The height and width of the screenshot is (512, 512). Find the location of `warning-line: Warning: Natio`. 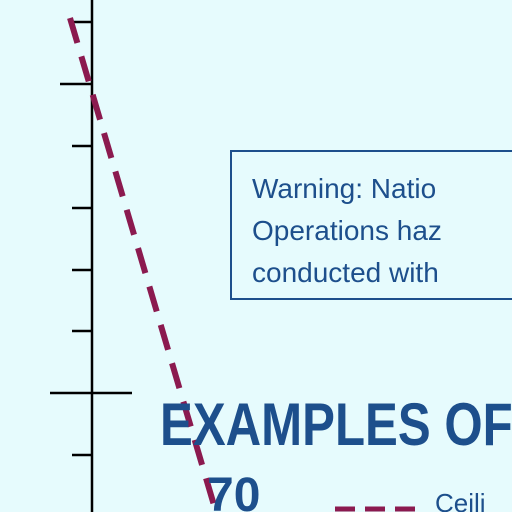

warning-line: Warning: Natio is located at coordinates (344, 188).